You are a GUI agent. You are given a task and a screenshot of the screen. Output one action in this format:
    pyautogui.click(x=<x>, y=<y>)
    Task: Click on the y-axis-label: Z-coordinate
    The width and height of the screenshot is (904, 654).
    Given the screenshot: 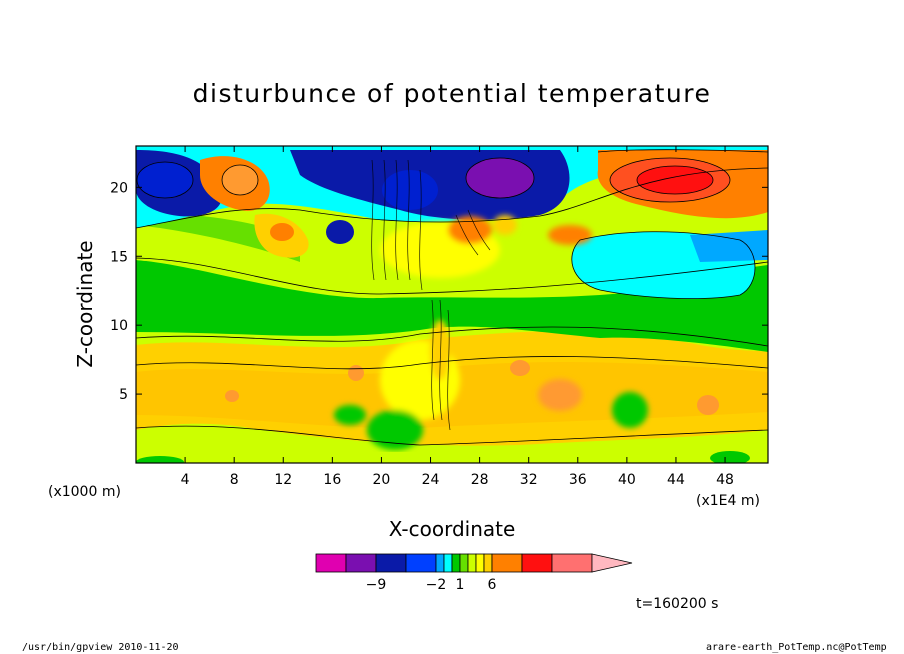 What is the action you would take?
    pyautogui.click(x=85, y=303)
    